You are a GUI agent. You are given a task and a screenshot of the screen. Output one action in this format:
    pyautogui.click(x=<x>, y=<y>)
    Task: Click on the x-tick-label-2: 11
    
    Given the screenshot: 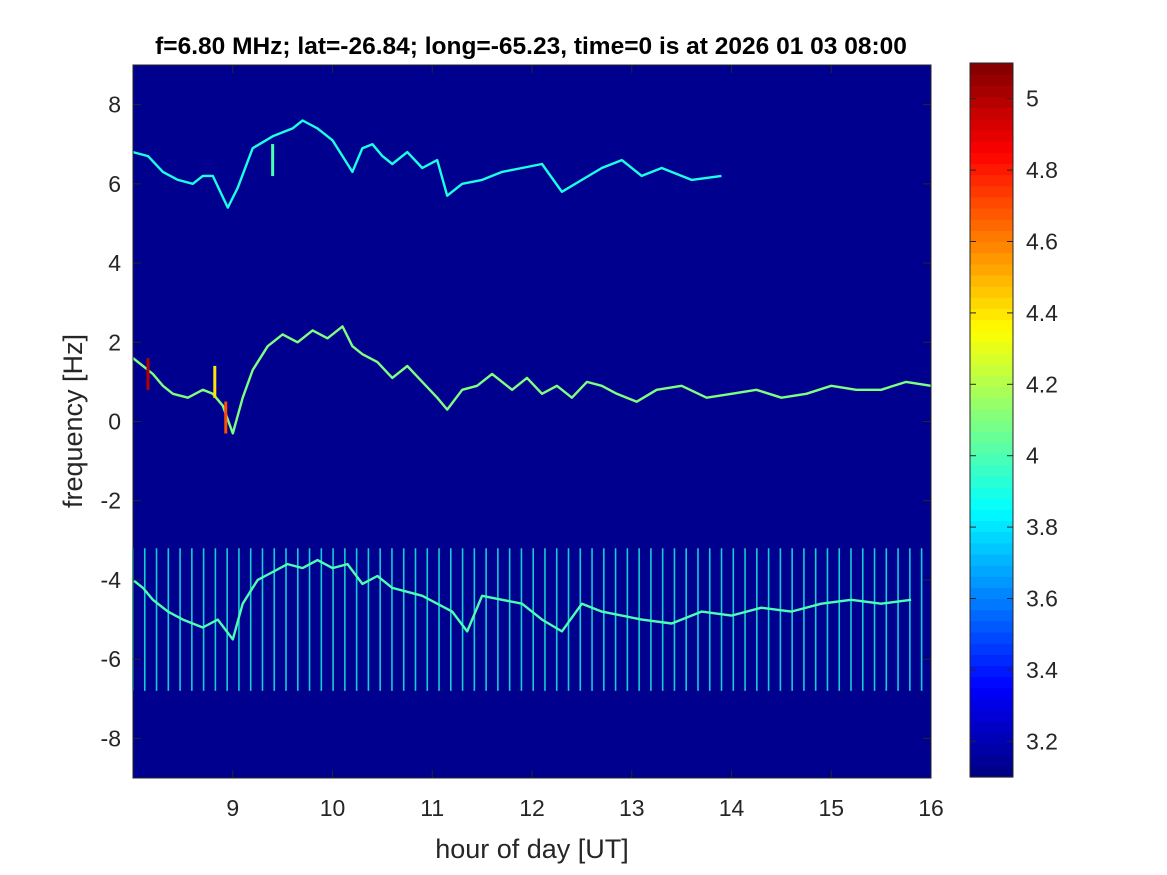 What is the action you would take?
    pyautogui.click(x=432, y=808)
    